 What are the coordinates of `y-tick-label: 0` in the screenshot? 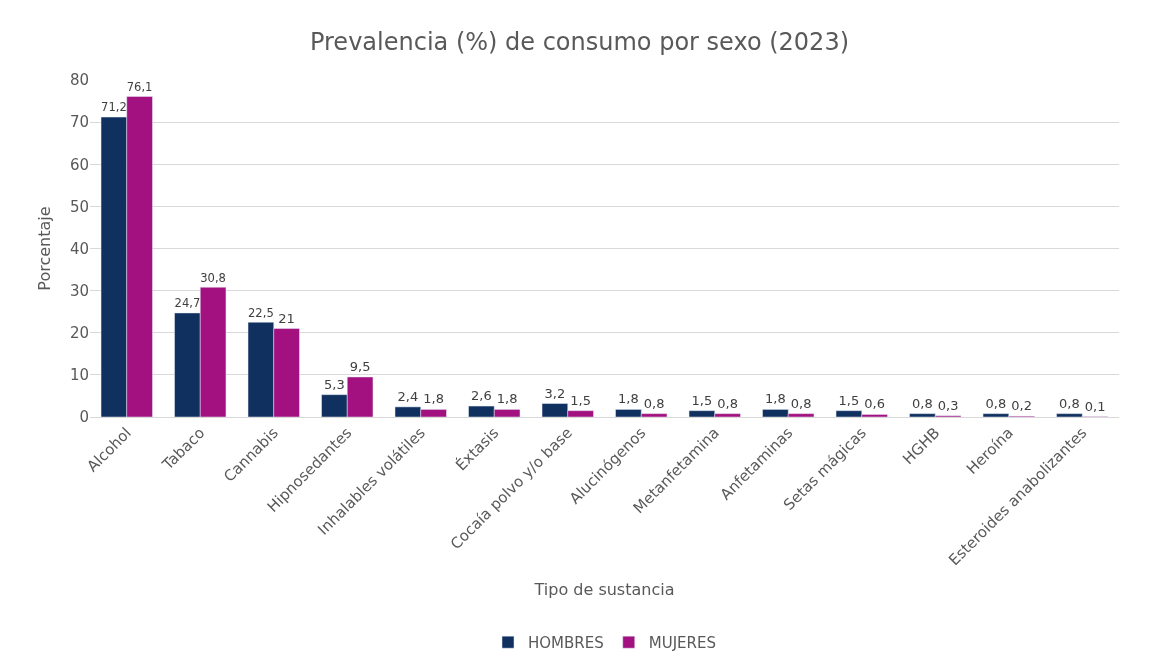 It's located at (84, 417).